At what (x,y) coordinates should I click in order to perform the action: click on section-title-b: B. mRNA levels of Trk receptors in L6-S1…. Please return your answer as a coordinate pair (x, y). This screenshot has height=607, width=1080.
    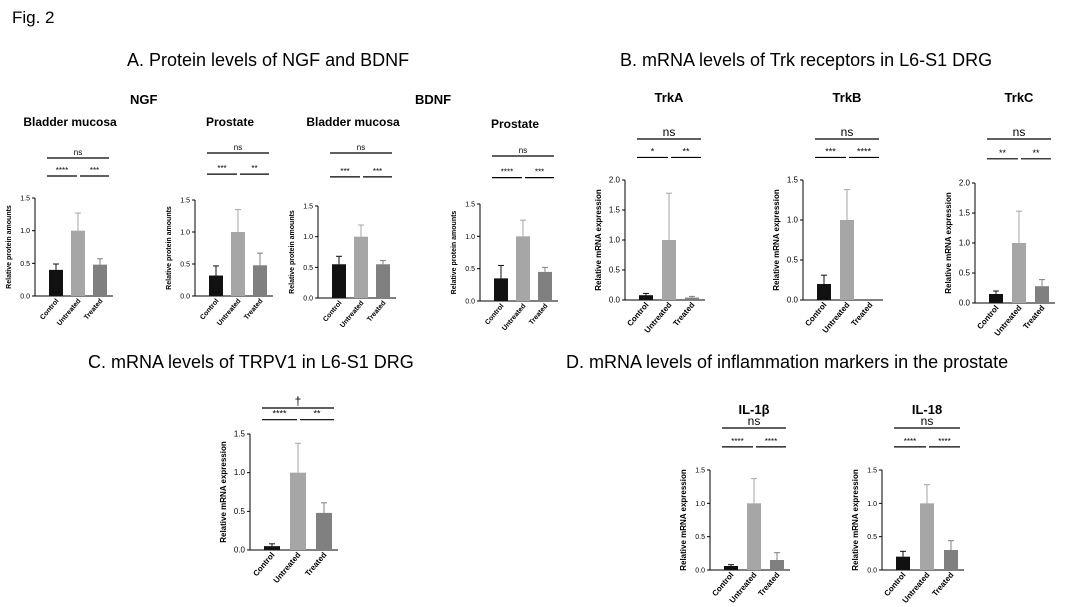
    Looking at the image, I should click on (806, 60).